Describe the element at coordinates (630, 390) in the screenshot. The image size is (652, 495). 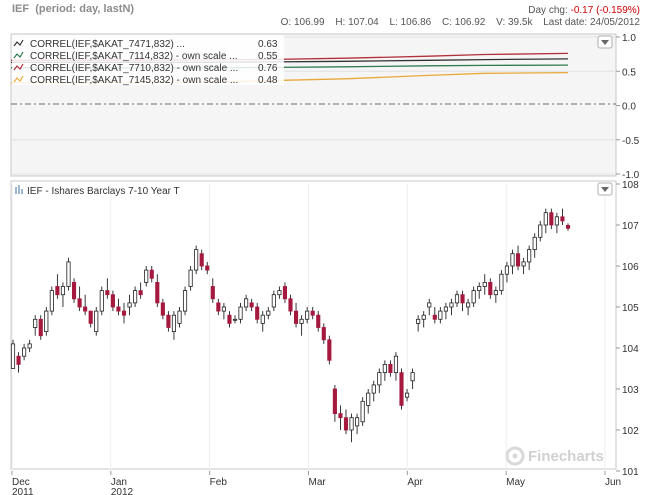
I see `price-tick-label: 103` at that location.